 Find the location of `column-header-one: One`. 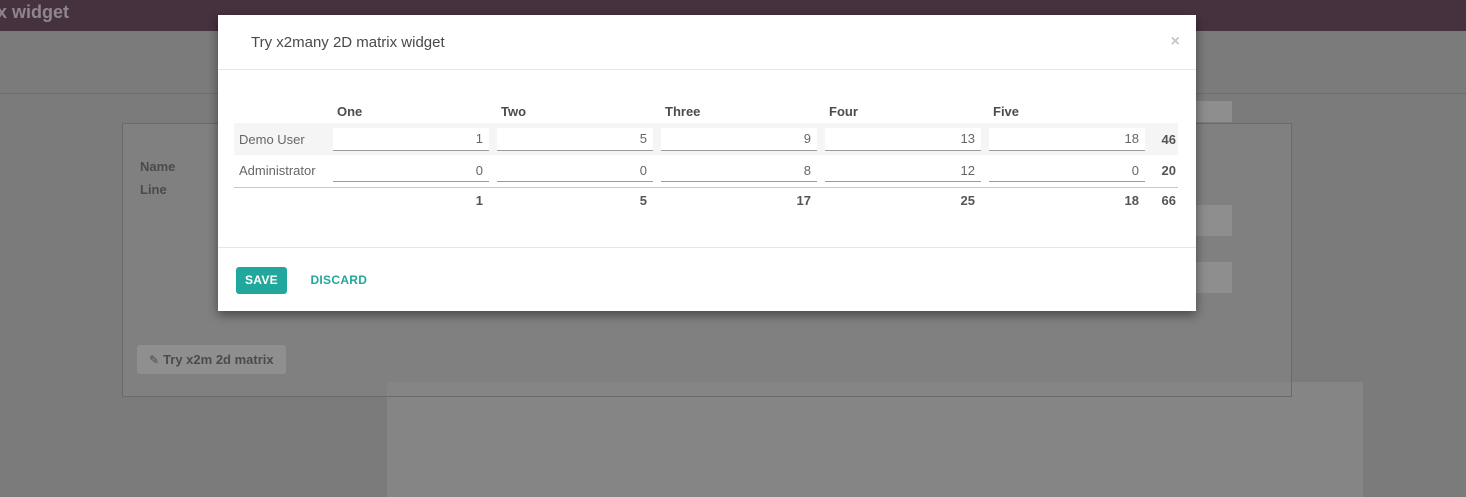

column-header-one: One is located at coordinates (350, 111).